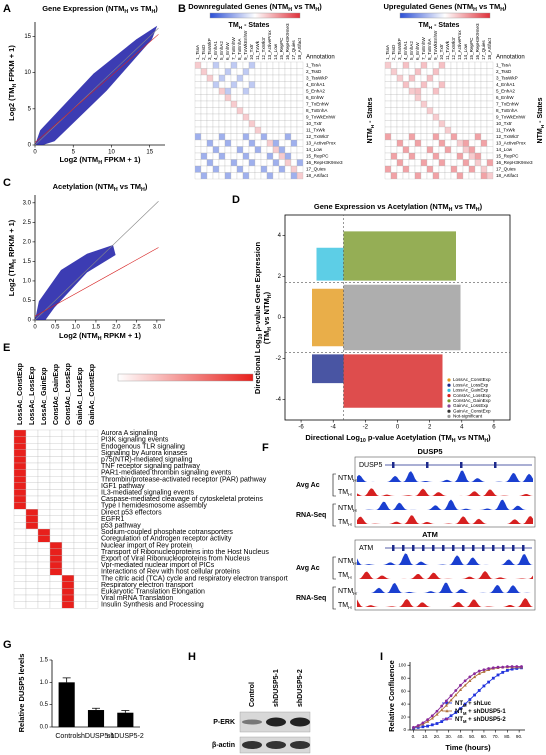 This screenshot has height=755, width=546. I want to click on group-label: ConstAc_LossExp, so click(68, 394).